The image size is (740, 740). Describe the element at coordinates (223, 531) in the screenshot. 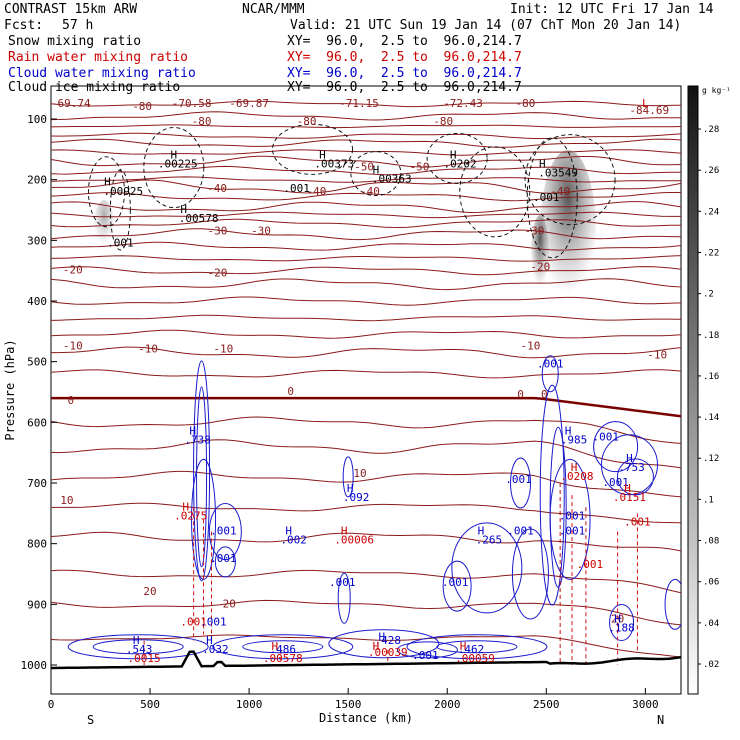

I see `value-label-40: .001` at that location.